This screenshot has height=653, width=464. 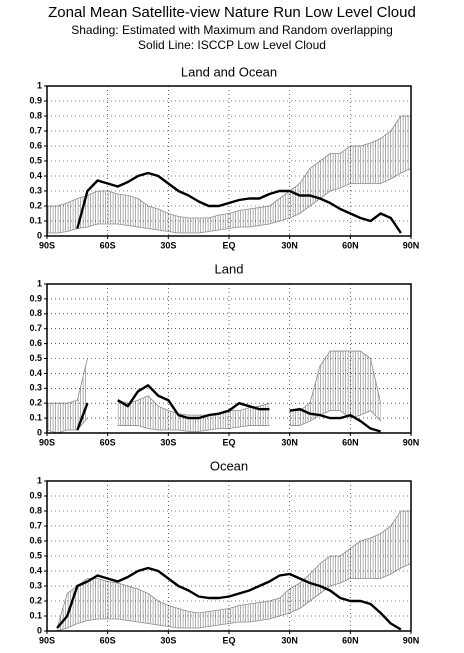 What do you see at coordinates (229, 71) in the screenshot?
I see `panel-title: Land and Ocean` at bounding box center [229, 71].